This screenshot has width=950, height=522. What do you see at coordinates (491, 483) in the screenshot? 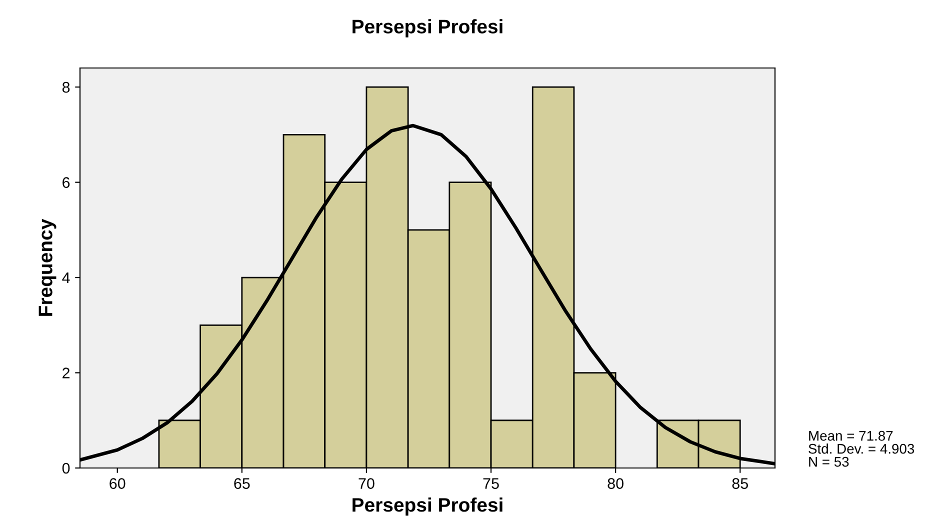
I see `x-tick-label: 75` at bounding box center [491, 483].